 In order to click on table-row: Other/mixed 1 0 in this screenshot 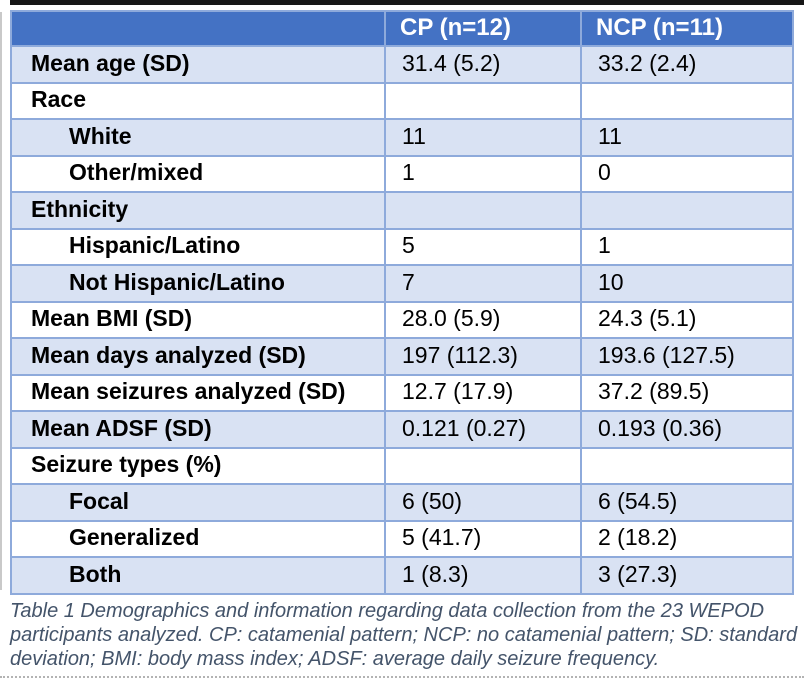, I will do `click(402, 173)`.